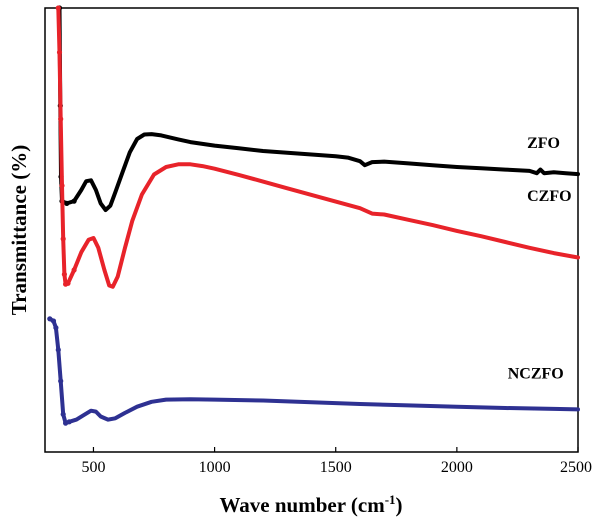  Describe the element at coordinates (390, 499) in the screenshot. I see `x-axis-title-sup: -1` at that location.